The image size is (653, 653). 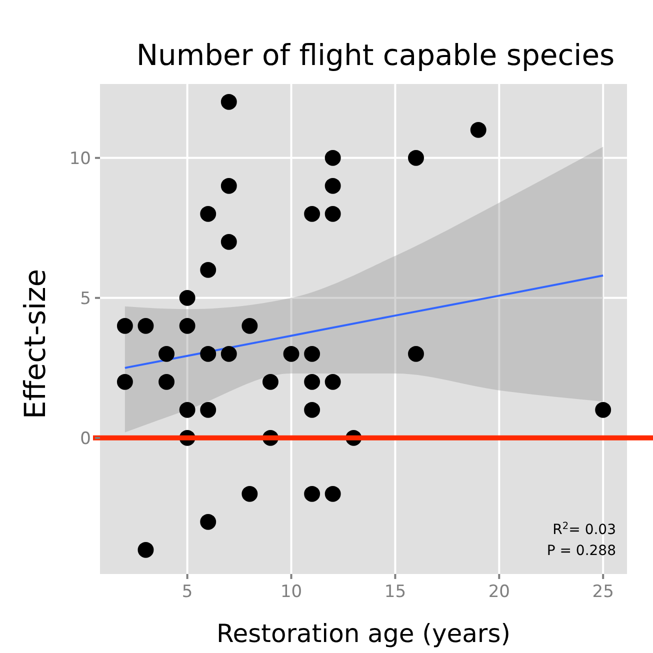 I want to click on x-axis-title: Restoration age (years), so click(x=363, y=633).